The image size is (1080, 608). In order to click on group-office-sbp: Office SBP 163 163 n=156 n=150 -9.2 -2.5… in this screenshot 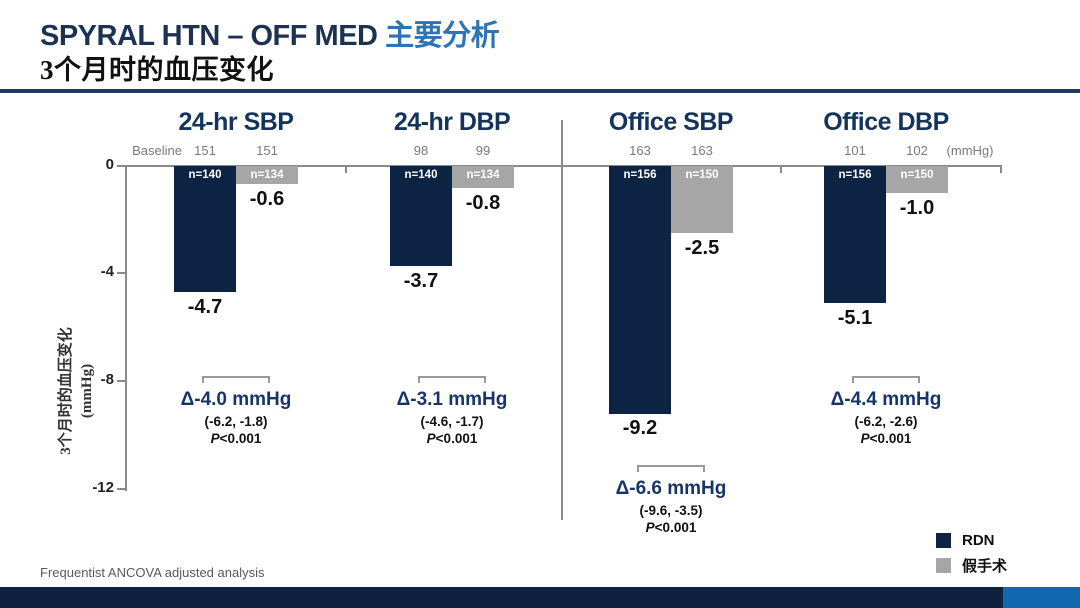, I will do `click(671, 304)`.